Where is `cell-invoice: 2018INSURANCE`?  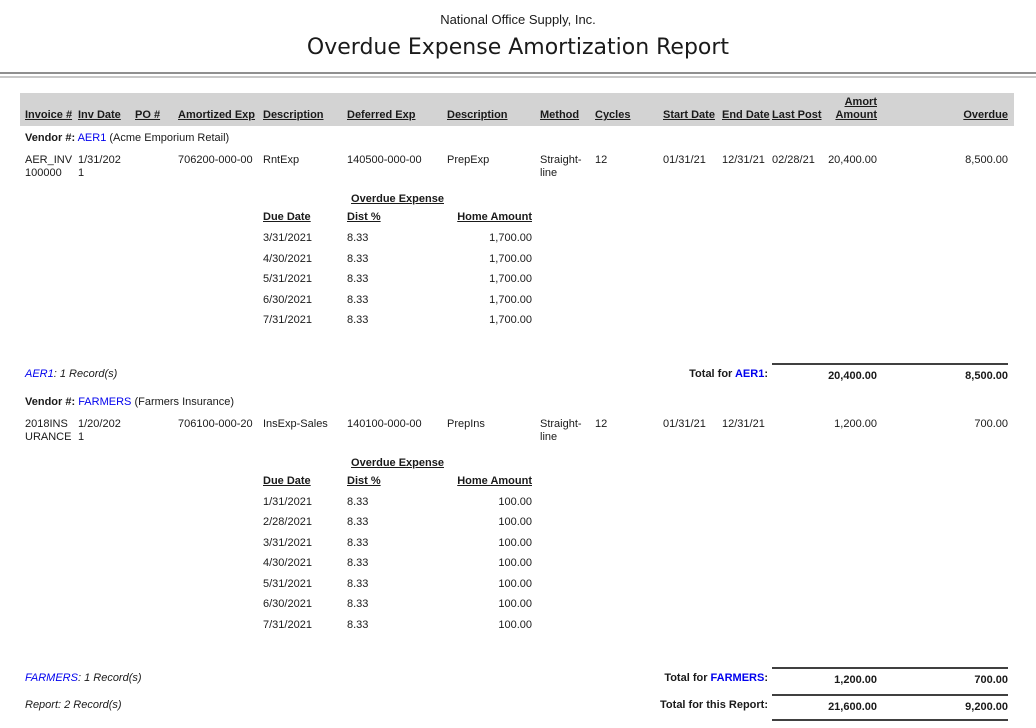
cell-invoice: 2018INSURANCE is located at coordinates (48, 430).